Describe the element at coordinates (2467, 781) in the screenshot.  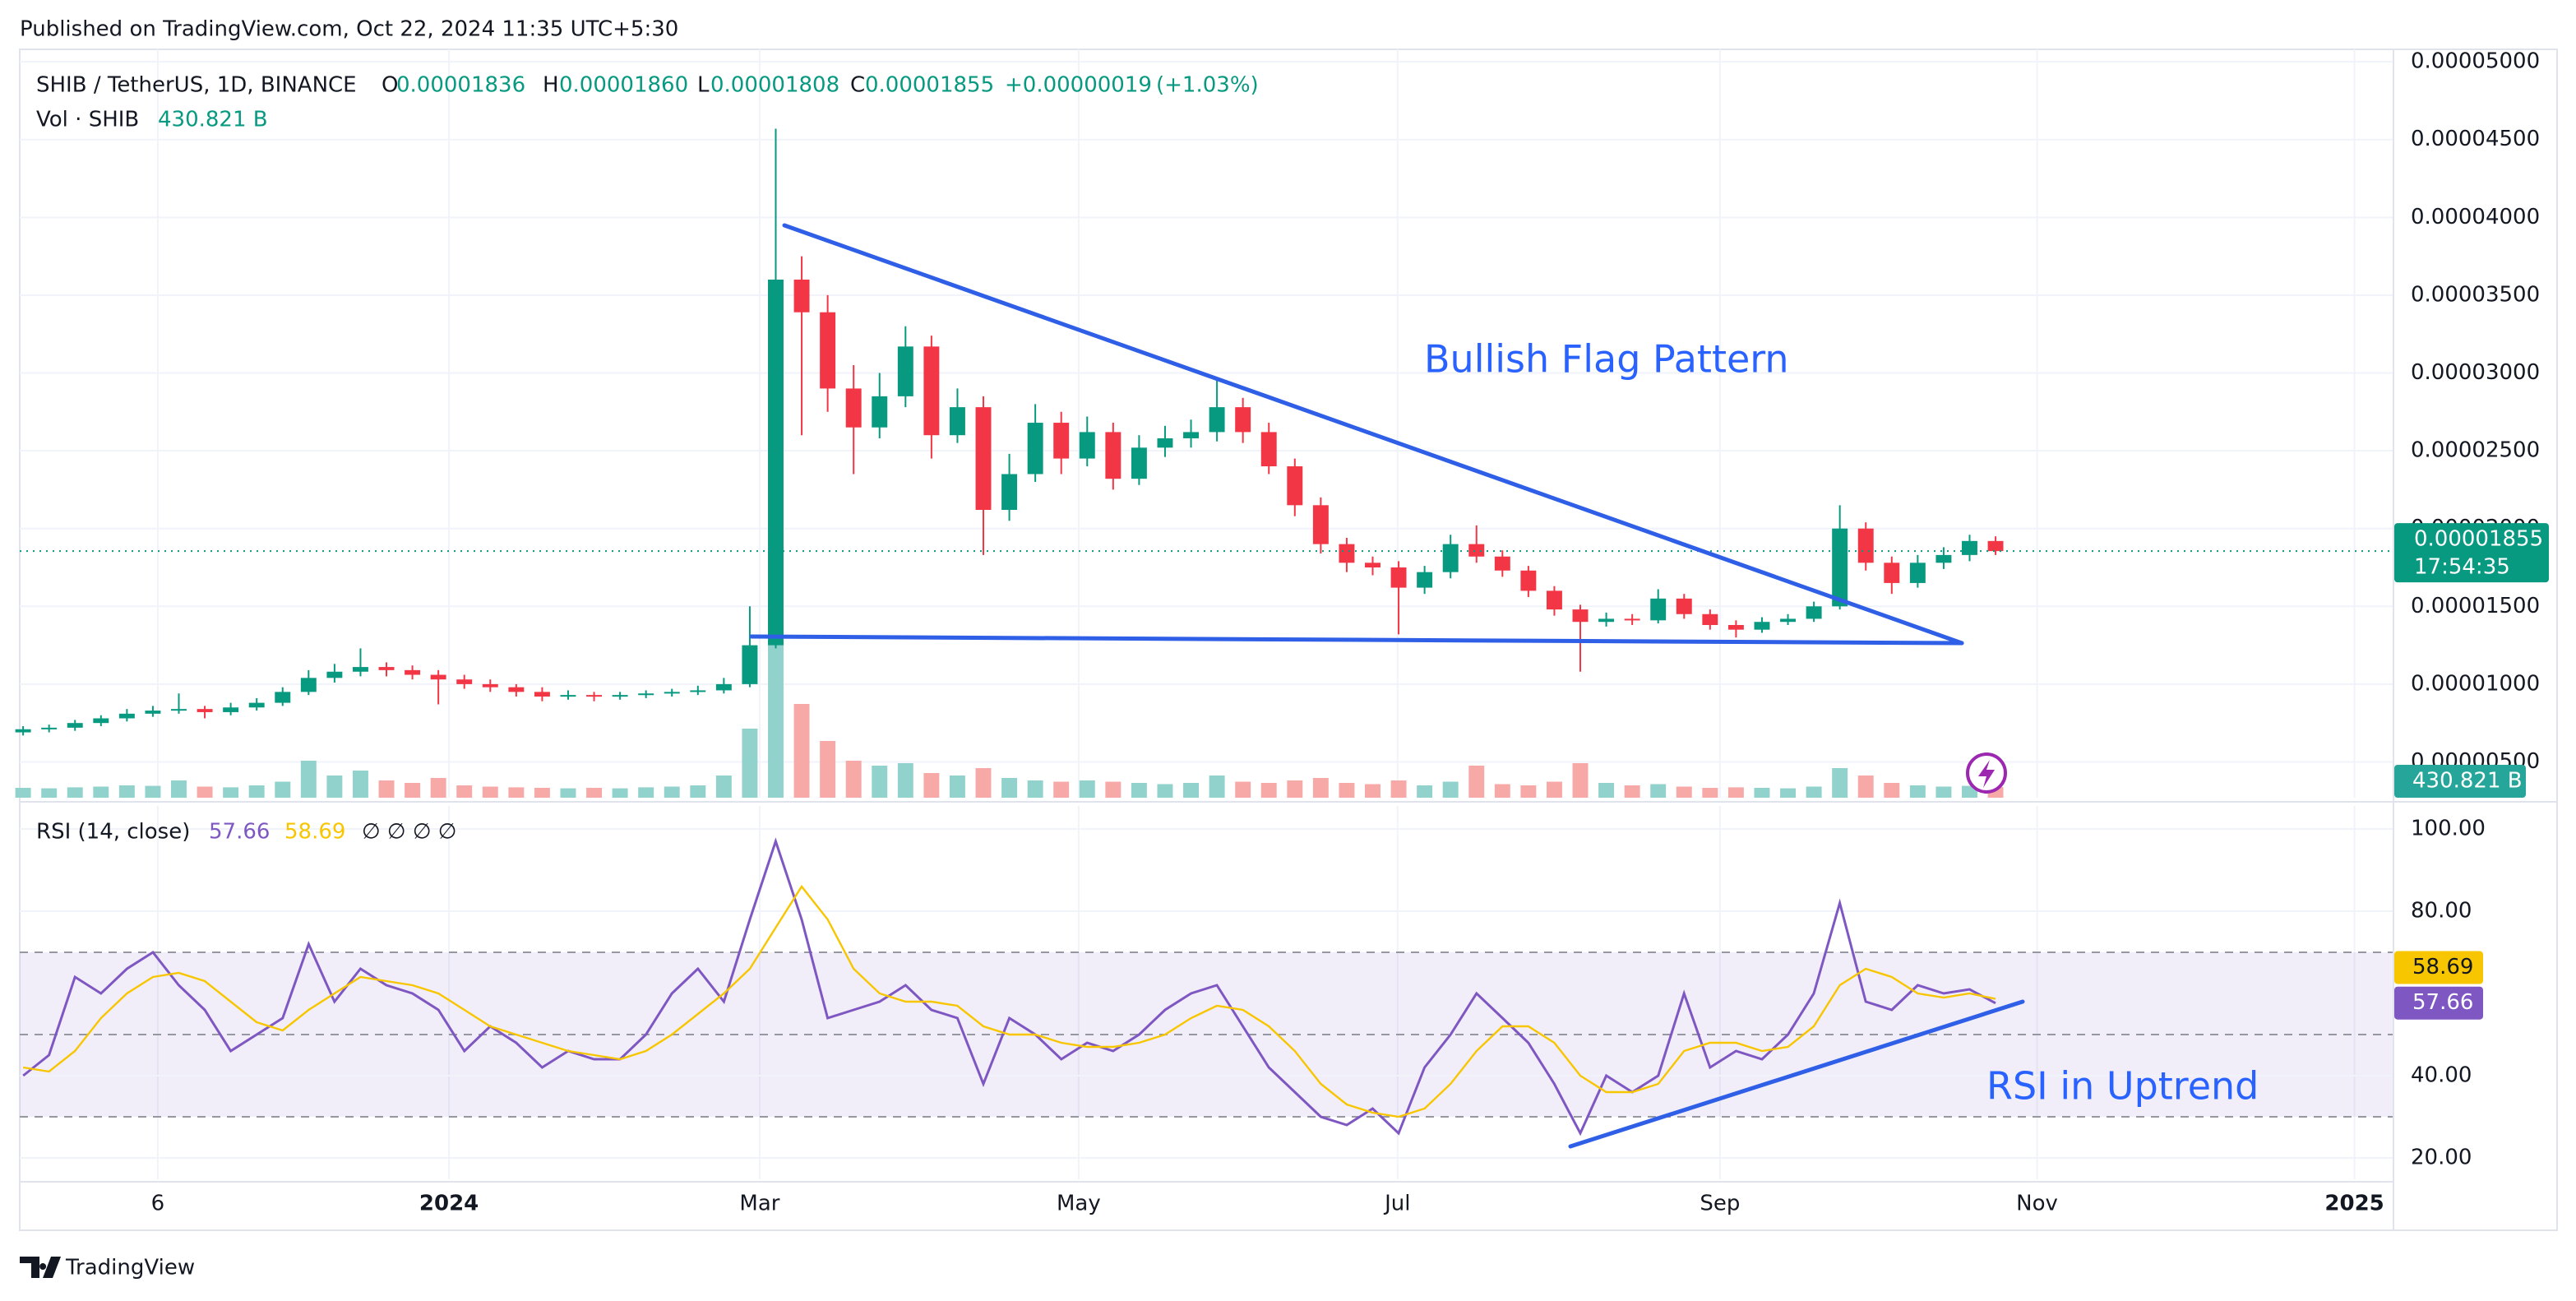
I see `volume-badge-value: 430.821 B` at that location.